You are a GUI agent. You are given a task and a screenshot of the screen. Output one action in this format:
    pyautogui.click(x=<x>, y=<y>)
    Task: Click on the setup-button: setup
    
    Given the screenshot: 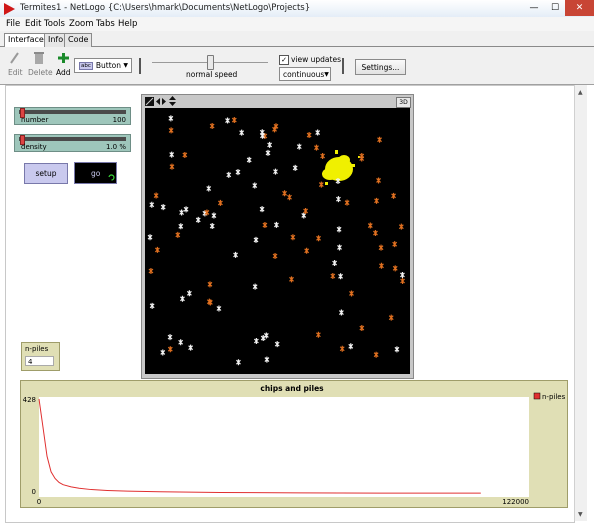 What is the action you would take?
    pyautogui.click(x=46, y=173)
    